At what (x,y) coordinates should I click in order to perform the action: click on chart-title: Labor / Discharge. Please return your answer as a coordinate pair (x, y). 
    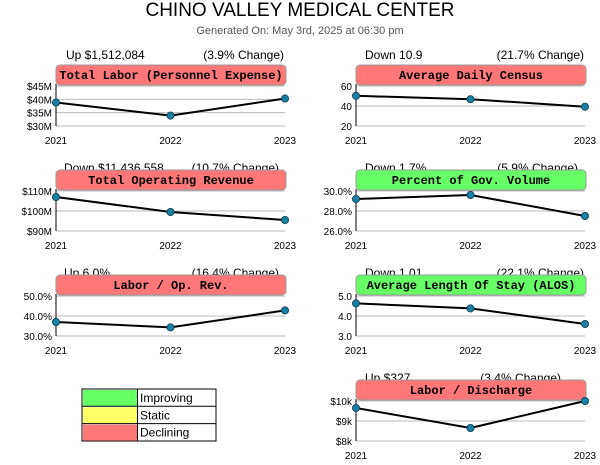
    Looking at the image, I should click on (471, 391).